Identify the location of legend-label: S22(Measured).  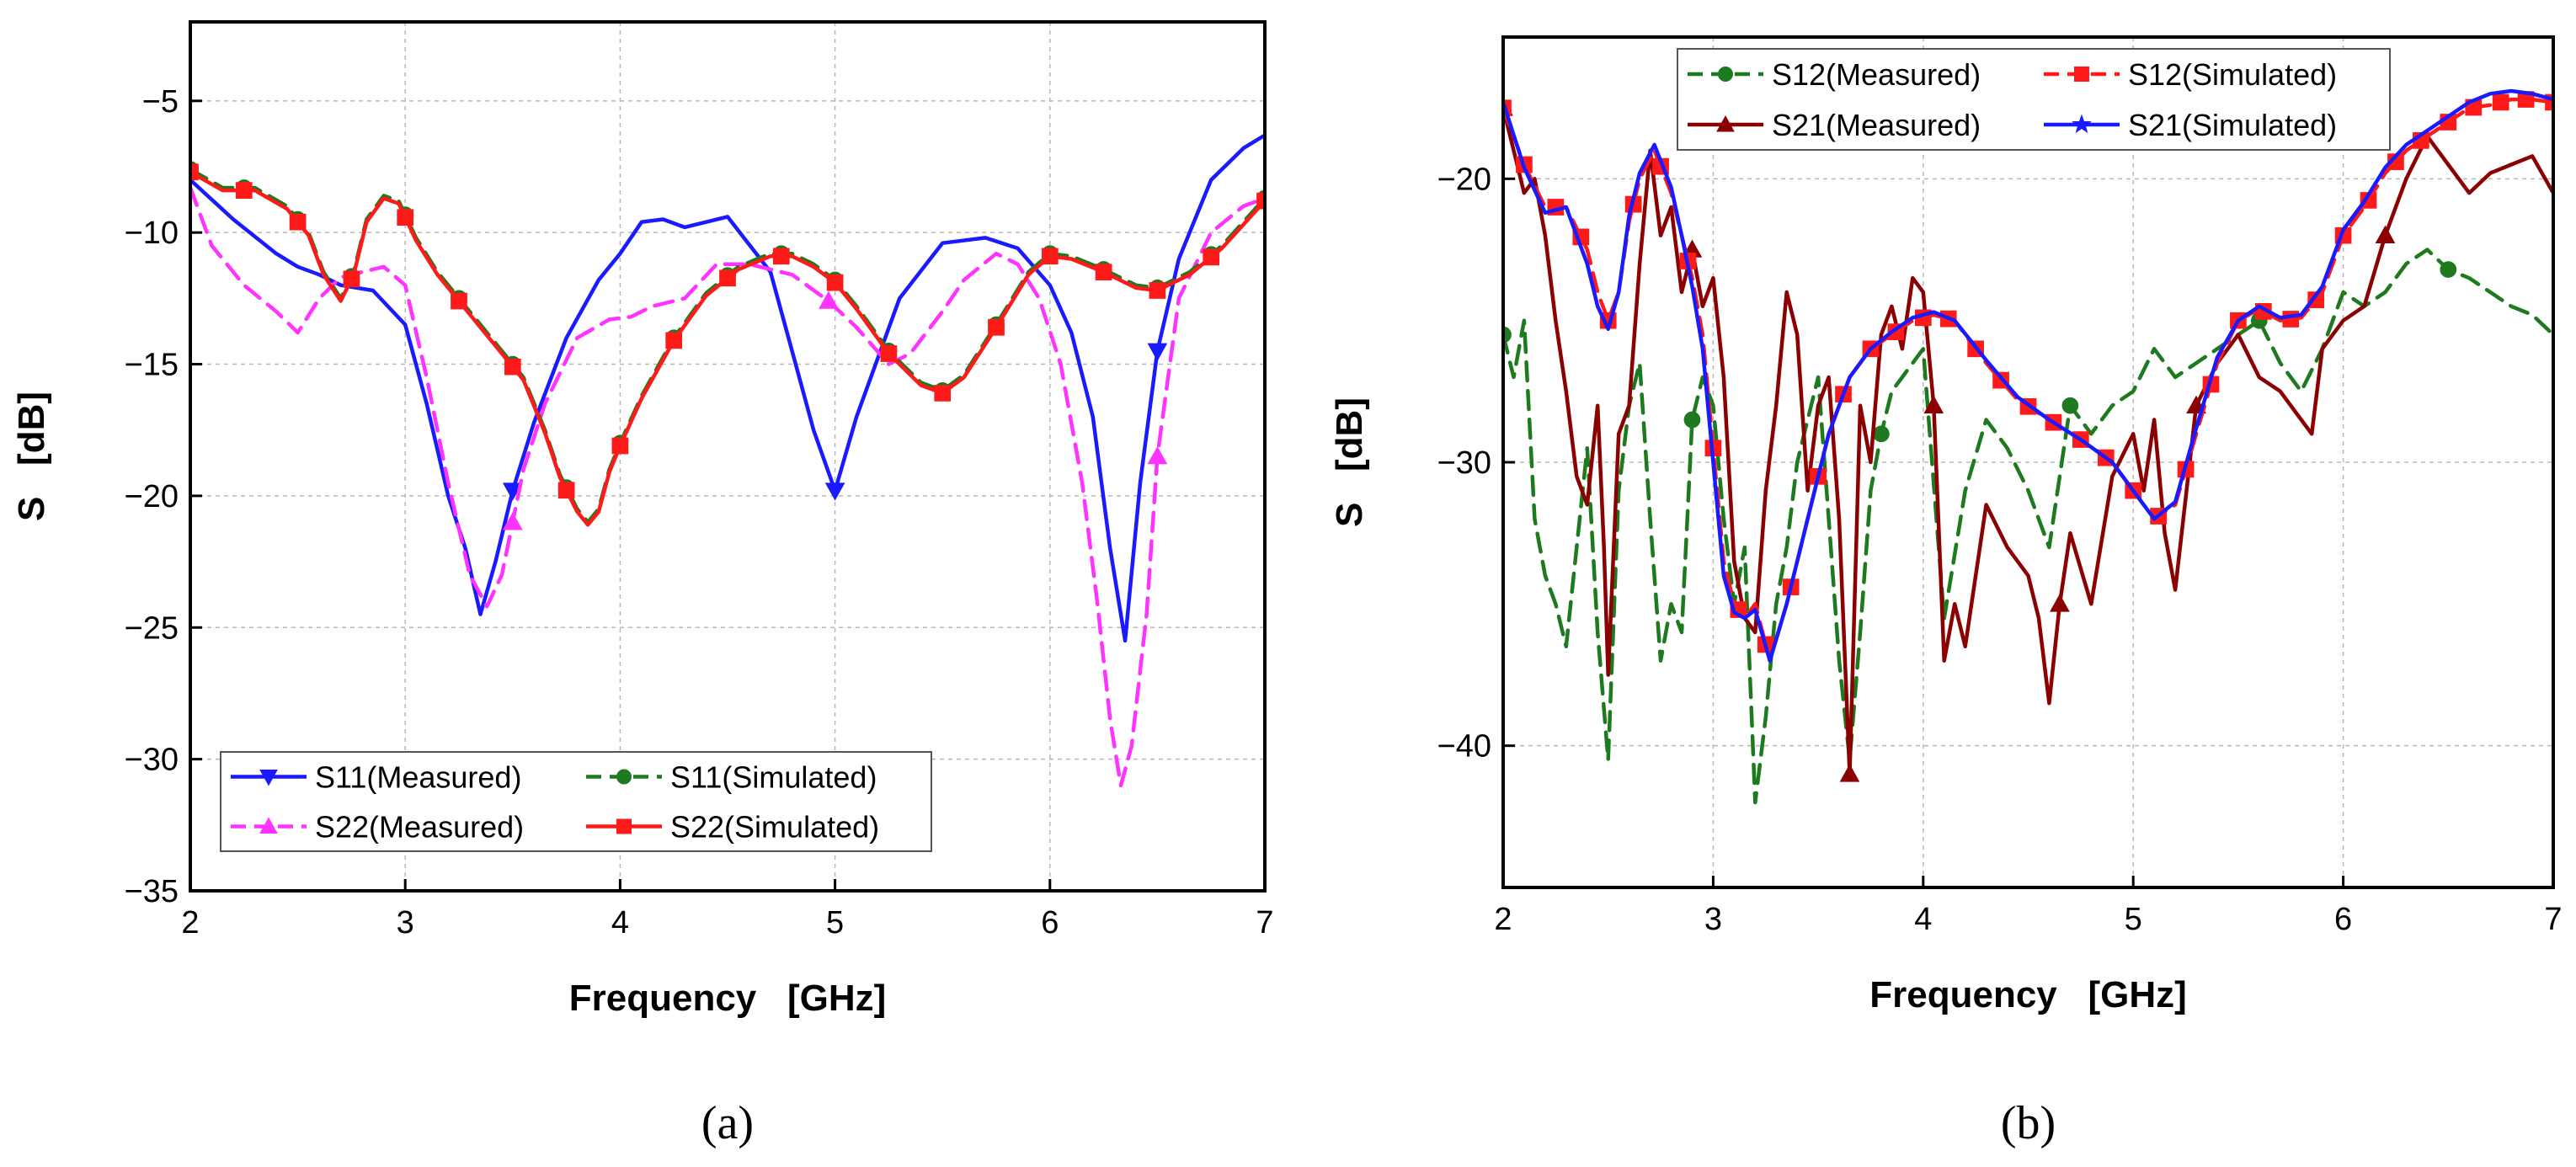
(419, 827).